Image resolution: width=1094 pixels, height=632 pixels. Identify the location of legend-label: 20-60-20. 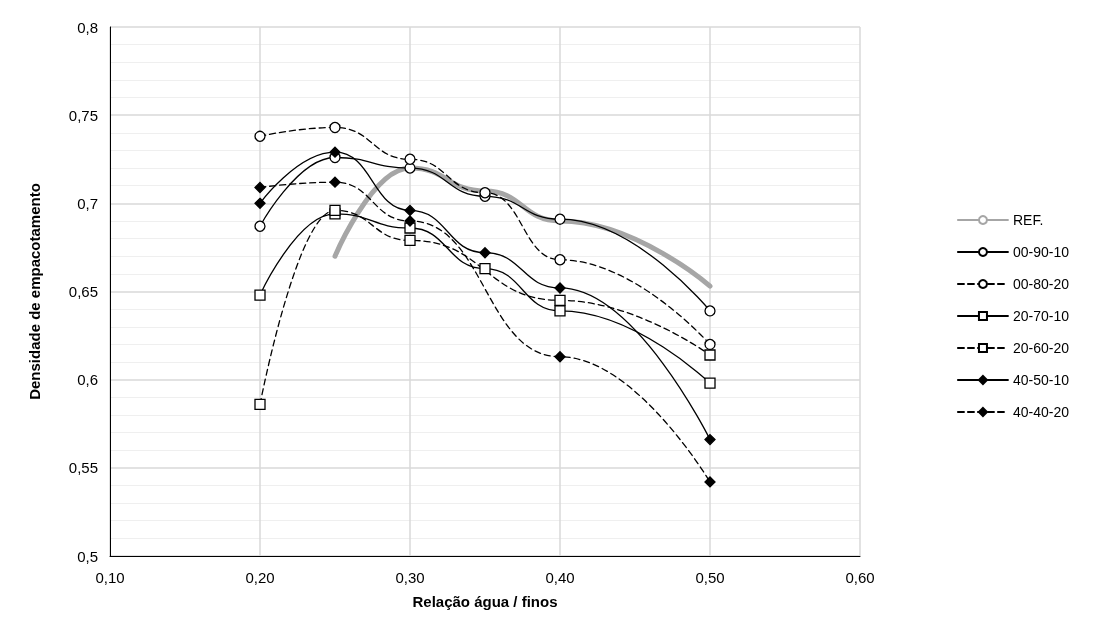
(1041, 348).